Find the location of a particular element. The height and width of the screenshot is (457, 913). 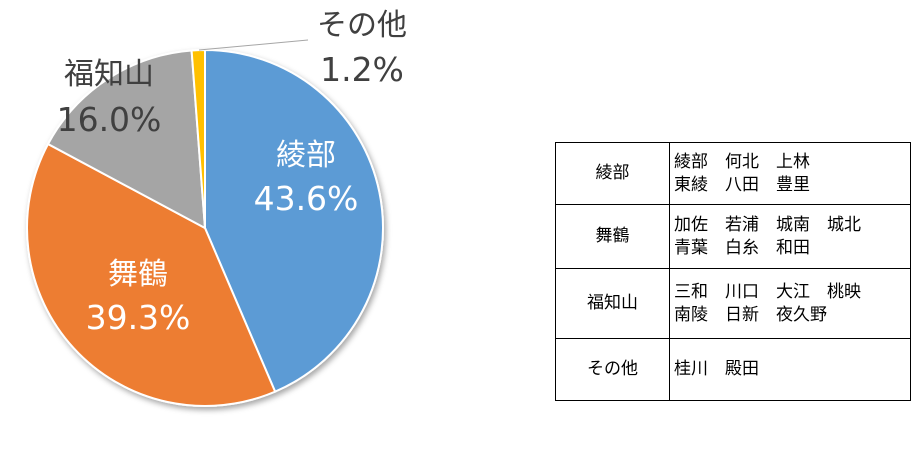

slice-percent-label: 39.3% is located at coordinates (138, 317).